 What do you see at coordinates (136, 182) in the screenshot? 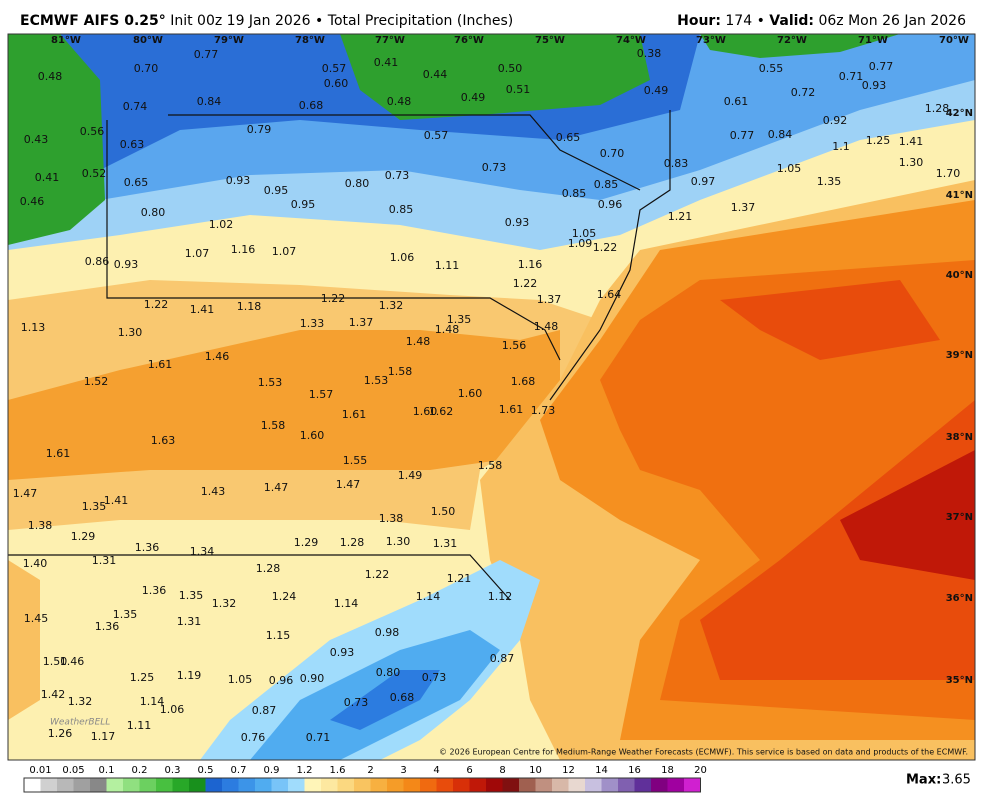
I see `precip-label: 0.65` at bounding box center [136, 182].